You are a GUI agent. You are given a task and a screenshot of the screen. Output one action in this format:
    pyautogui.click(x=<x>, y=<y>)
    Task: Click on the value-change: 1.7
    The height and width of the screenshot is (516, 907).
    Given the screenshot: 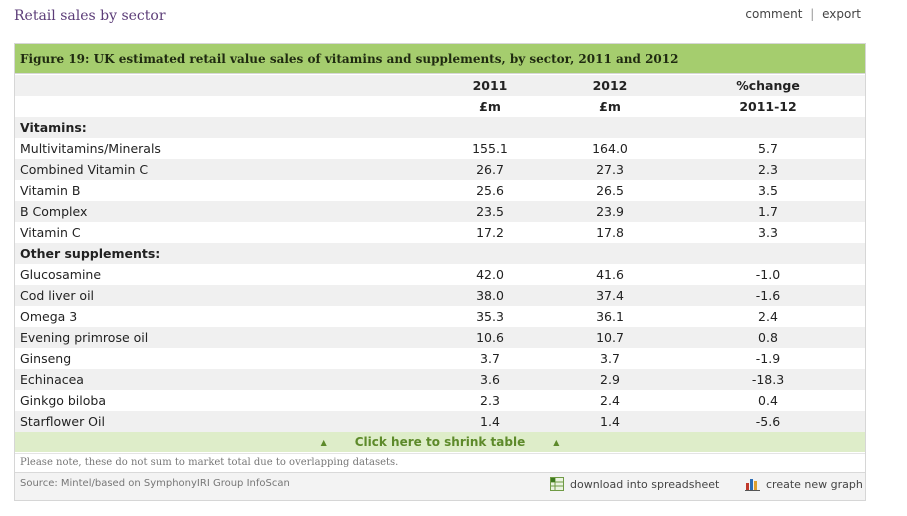 What is the action you would take?
    pyautogui.click(x=768, y=211)
    